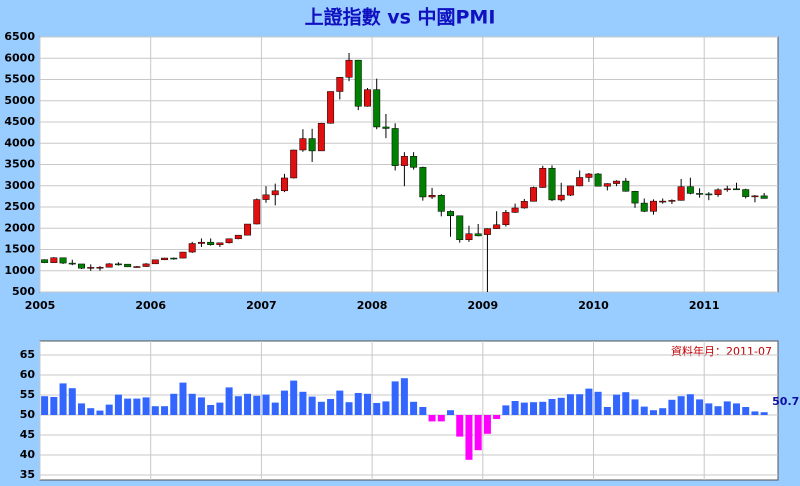  I want to click on y-tick-label: 35, so click(27, 474).